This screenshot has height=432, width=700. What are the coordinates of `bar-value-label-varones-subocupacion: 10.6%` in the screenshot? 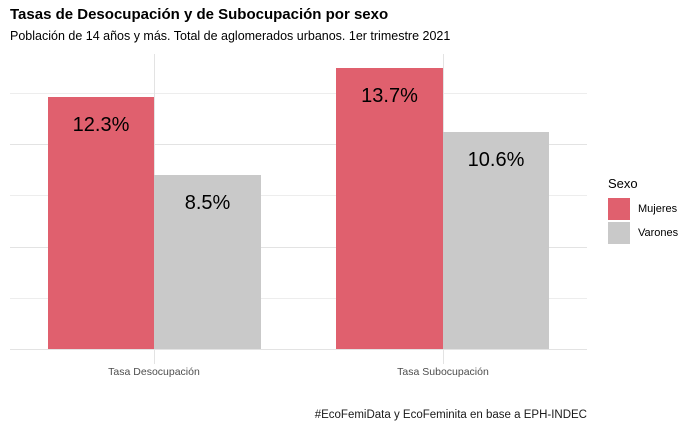 It's located at (496, 159).